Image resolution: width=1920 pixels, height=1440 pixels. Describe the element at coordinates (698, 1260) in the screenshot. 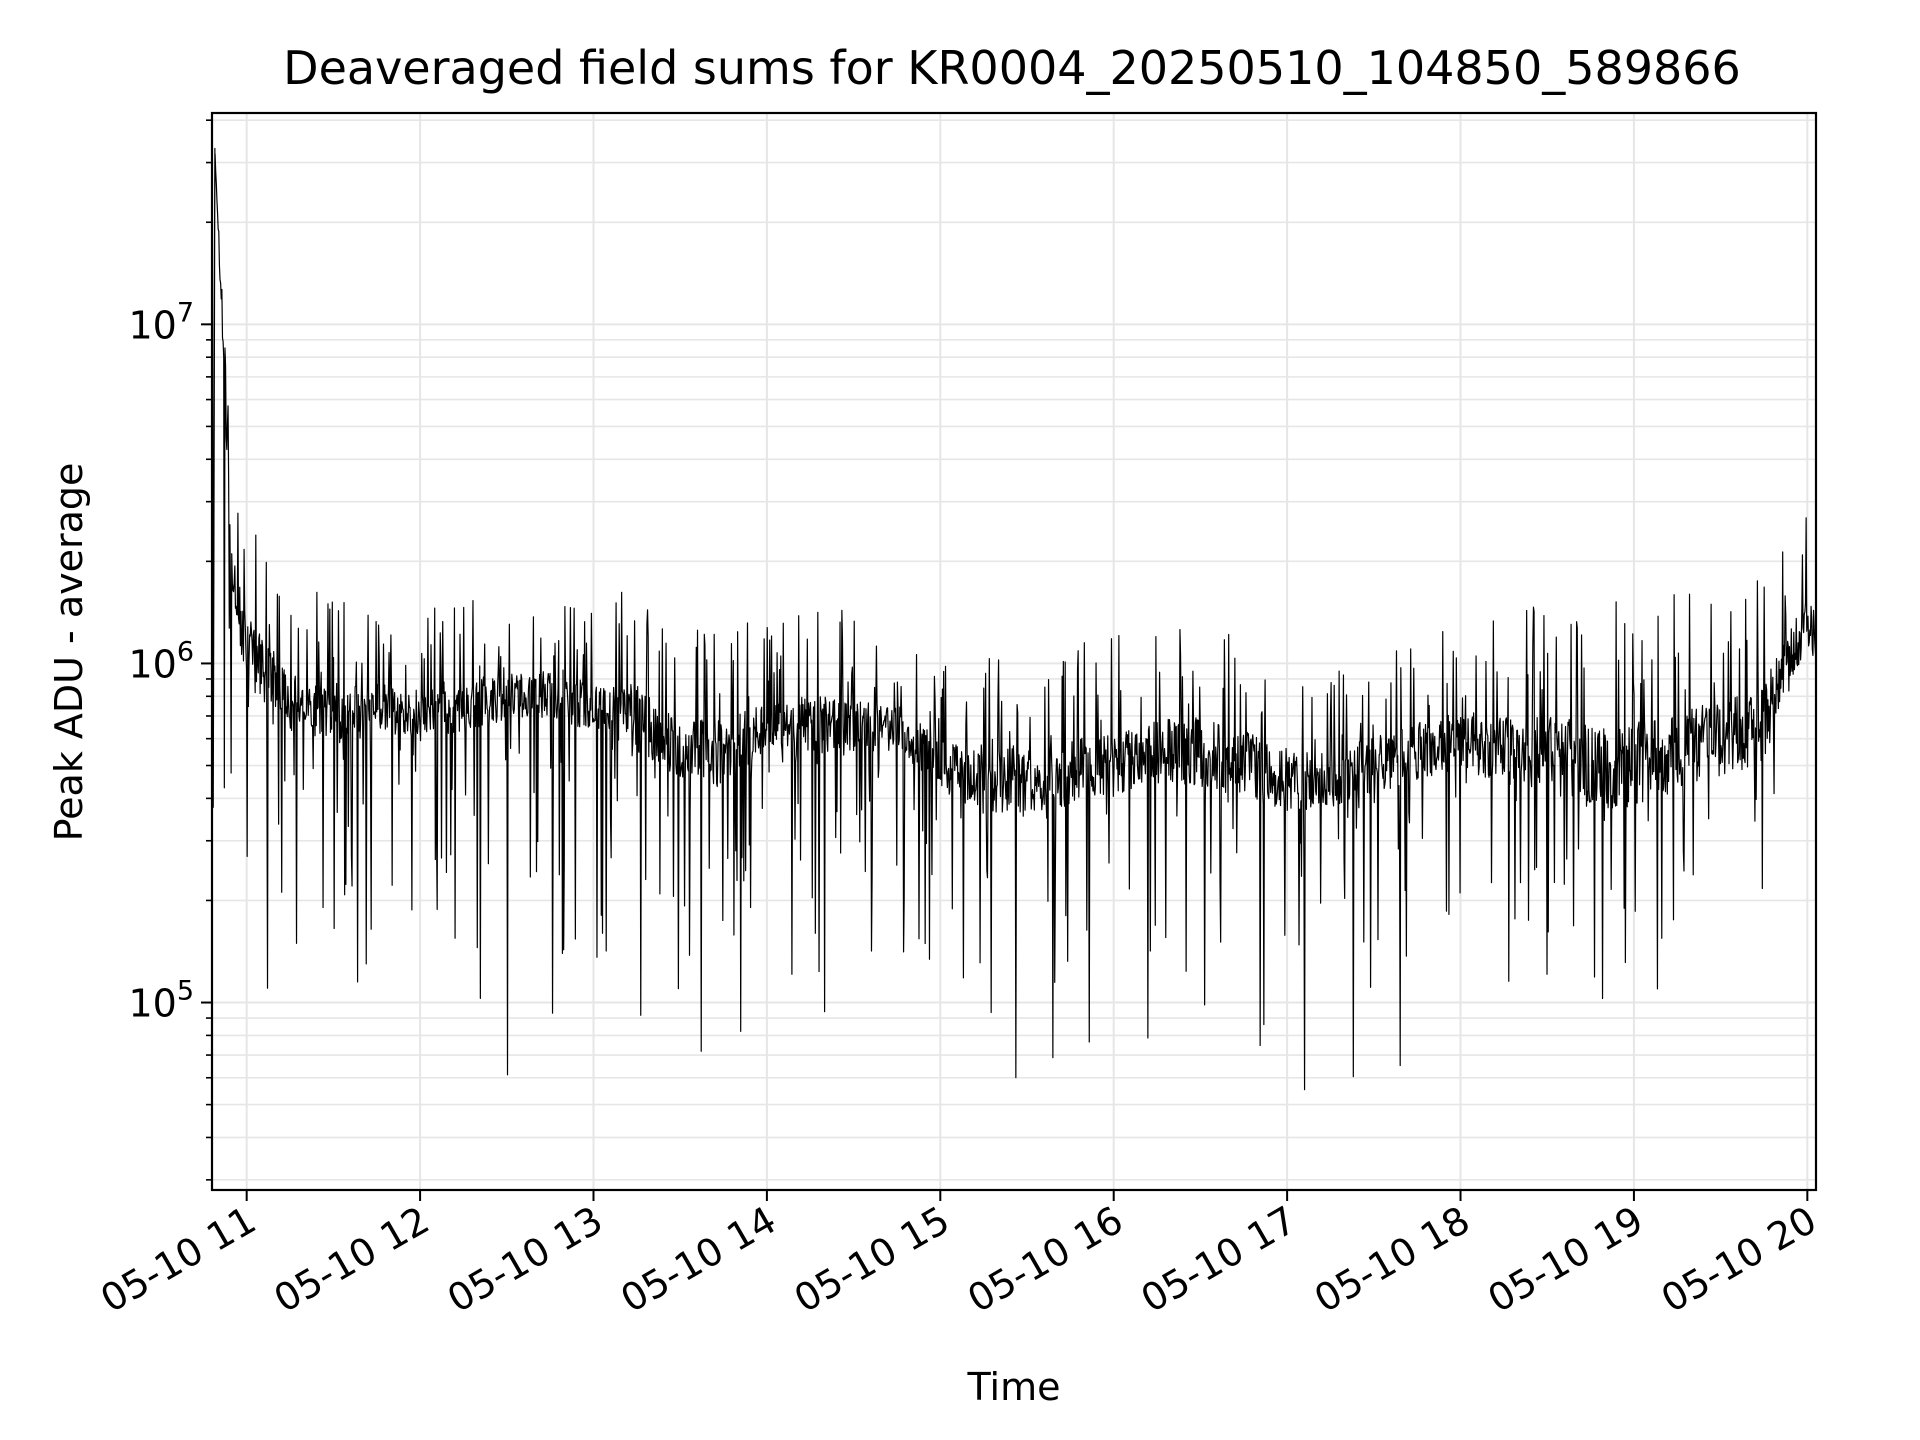

I see `x-tick-label: 05-10 14` at that location.